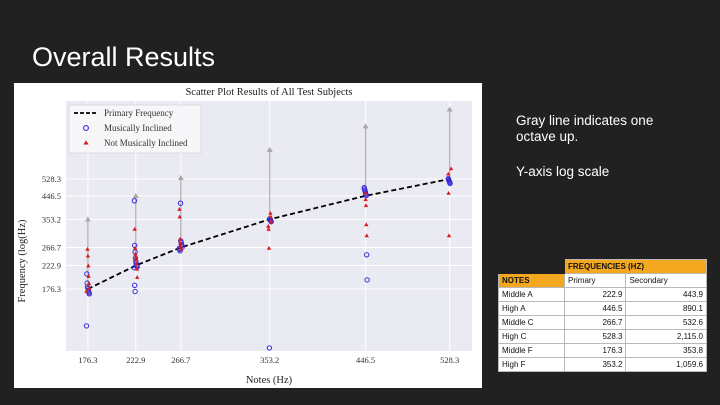 The image size is (720, 405). I want to click on x-axis-label: Notes (Hz), so click(269, 380).